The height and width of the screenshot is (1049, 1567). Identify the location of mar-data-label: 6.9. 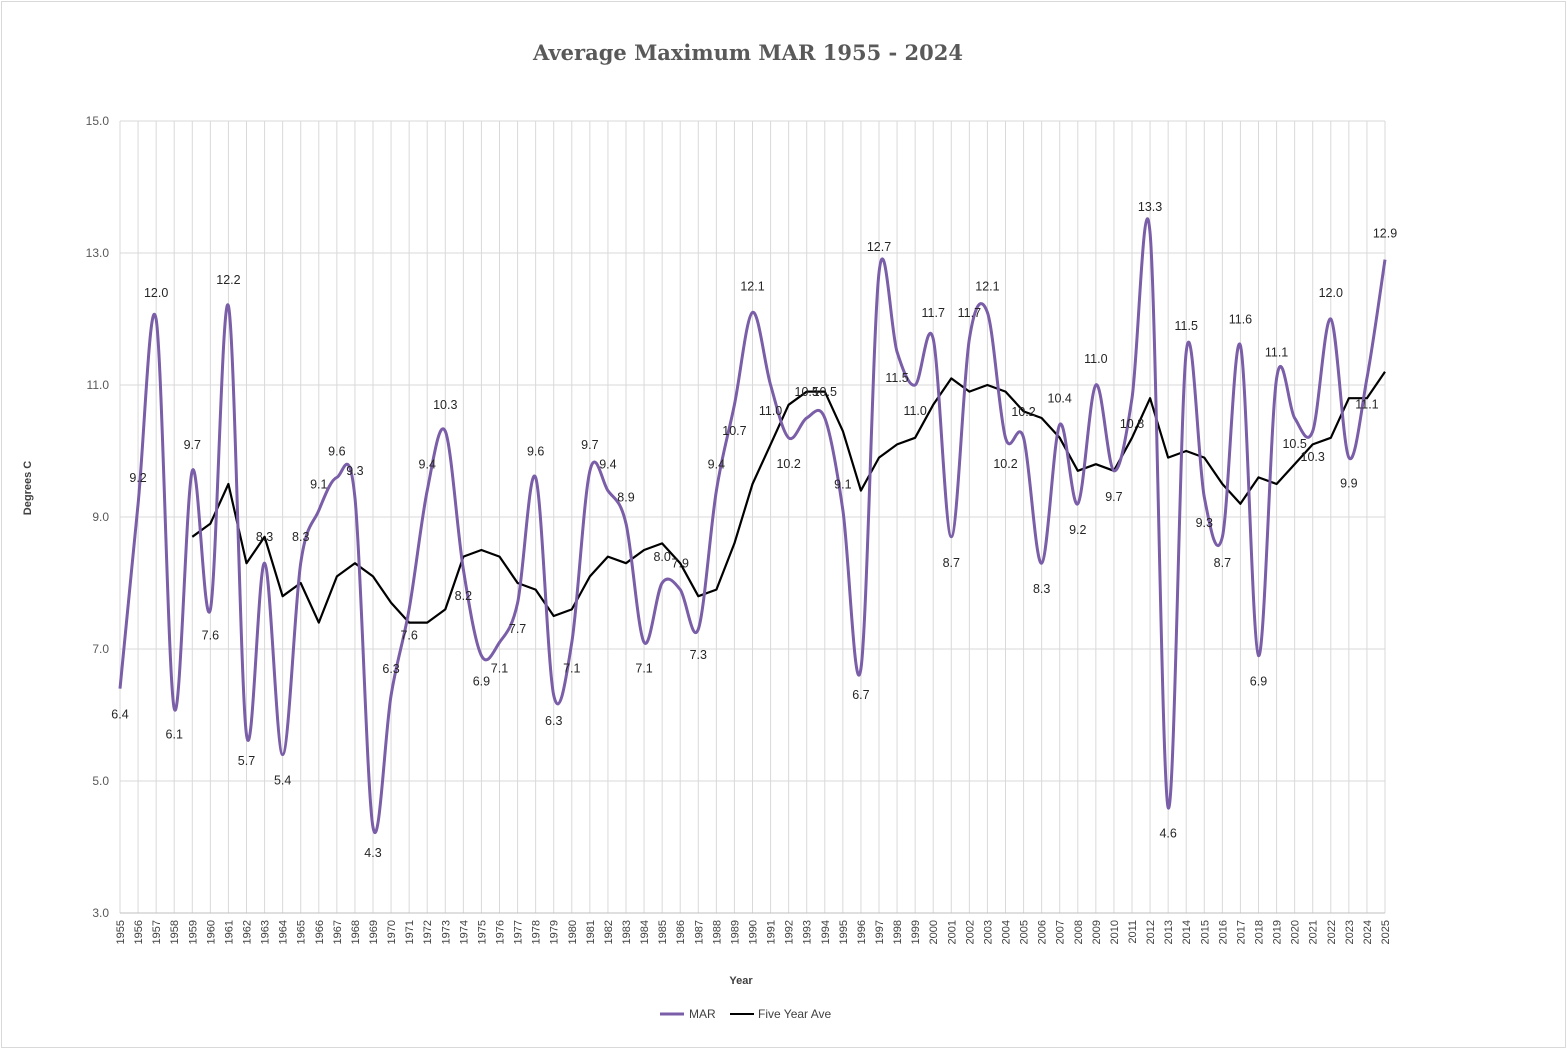
(481, 682).